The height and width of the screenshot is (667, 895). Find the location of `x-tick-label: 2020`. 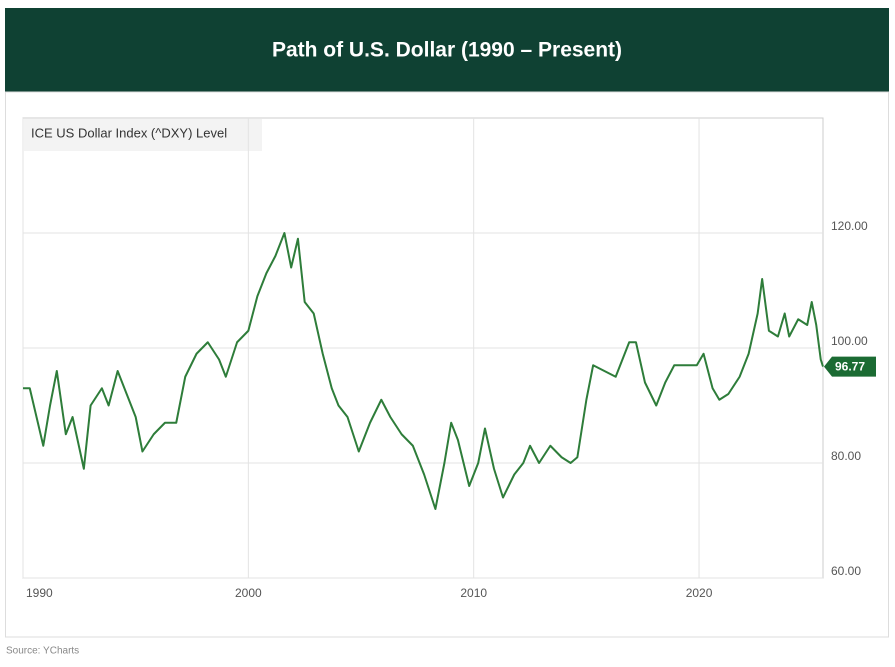

x-tick-label: 2020 is located at coordinates (699, 593).